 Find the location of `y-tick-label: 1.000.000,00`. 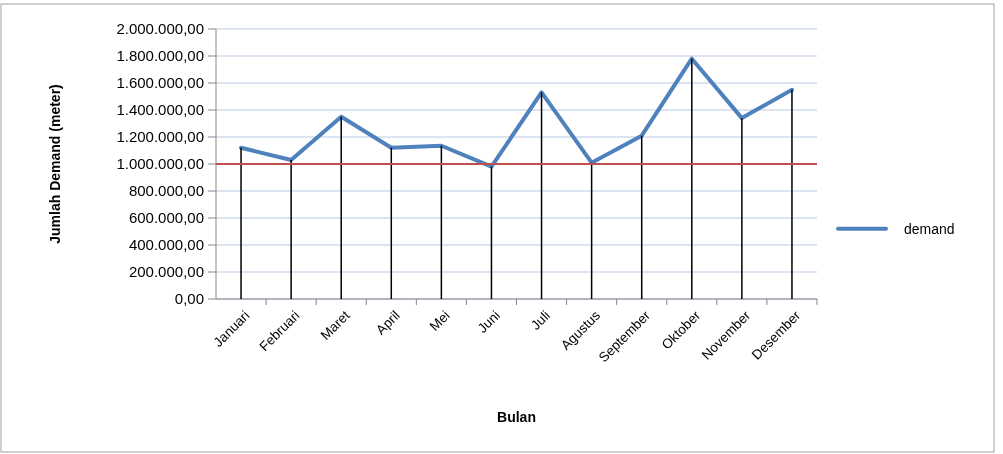

y-tick-label: 1.000.000,00 is located at coordinates (160, 164).